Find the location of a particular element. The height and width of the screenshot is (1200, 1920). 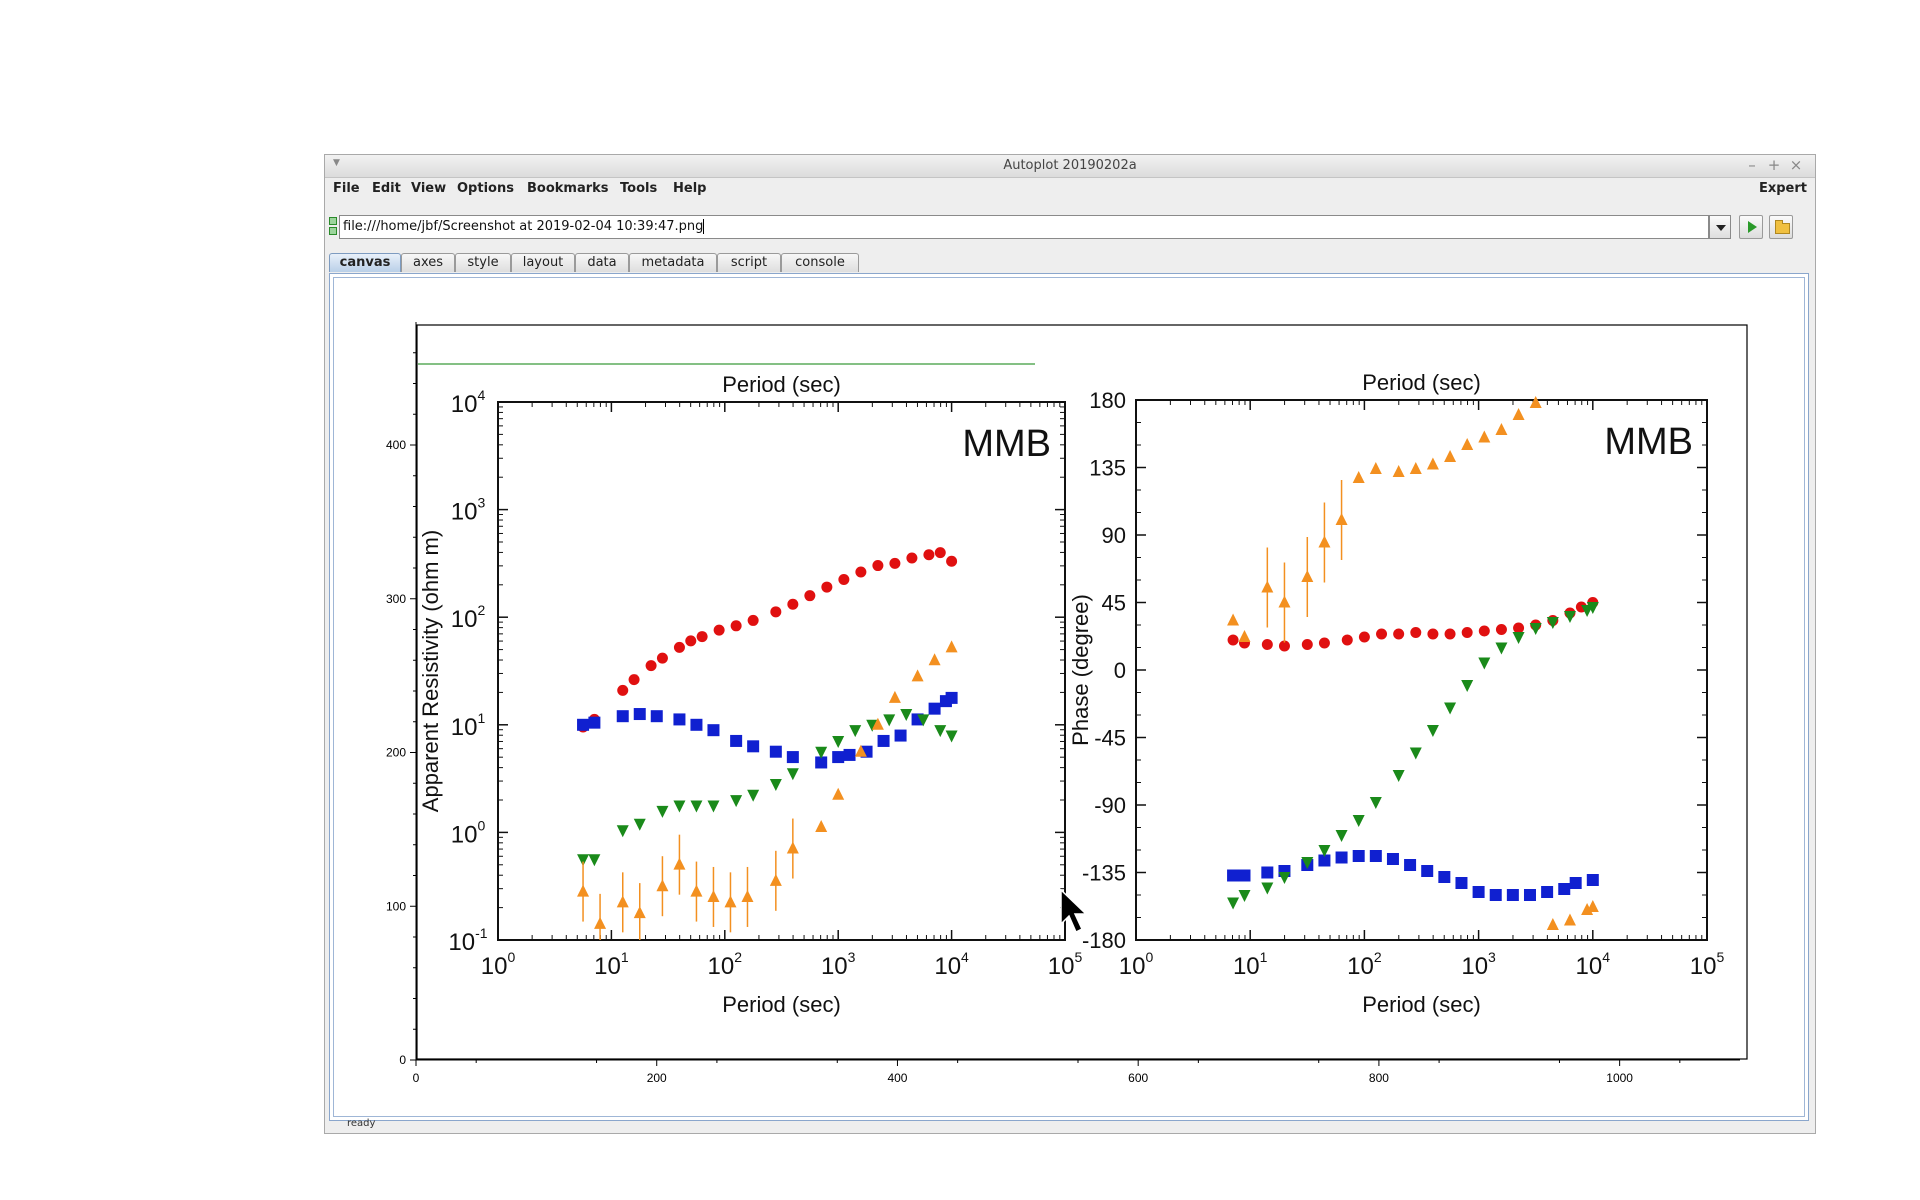

drag-handle-icon is located at coordinates (333, 226).